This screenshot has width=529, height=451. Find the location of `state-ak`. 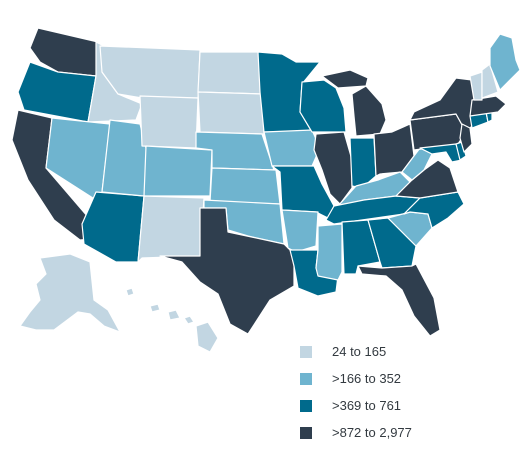

state-ak is located at coordinates (70, 293).